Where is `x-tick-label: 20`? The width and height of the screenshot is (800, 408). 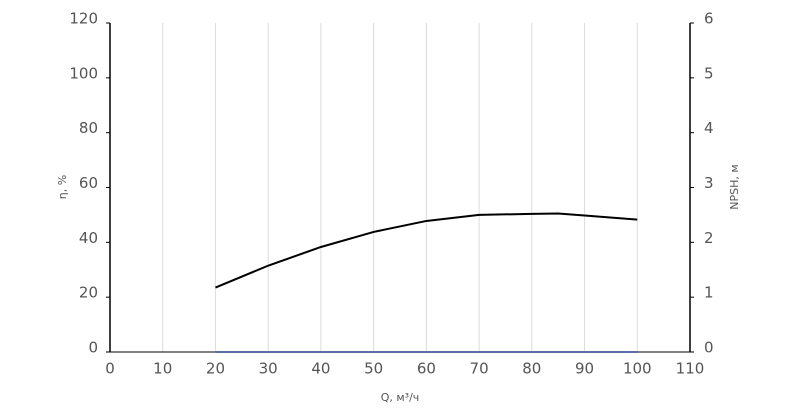
x-tick-label: 20 is located at coordinates (215, 369).